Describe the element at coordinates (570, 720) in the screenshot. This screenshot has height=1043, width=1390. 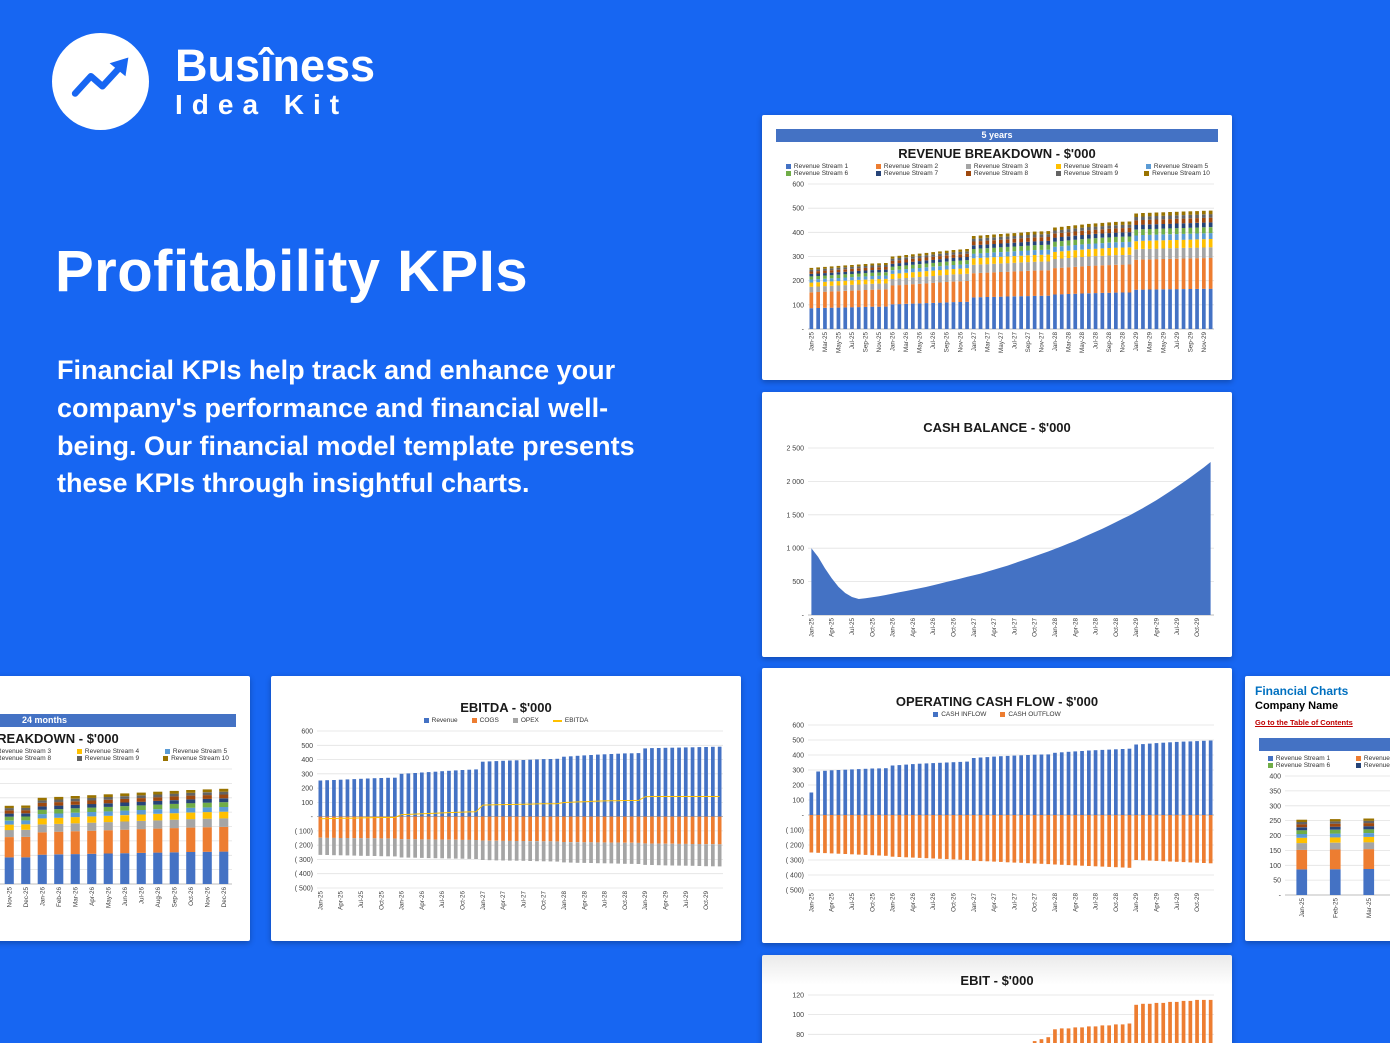
I see `legend-item: EBITDA` at that location.